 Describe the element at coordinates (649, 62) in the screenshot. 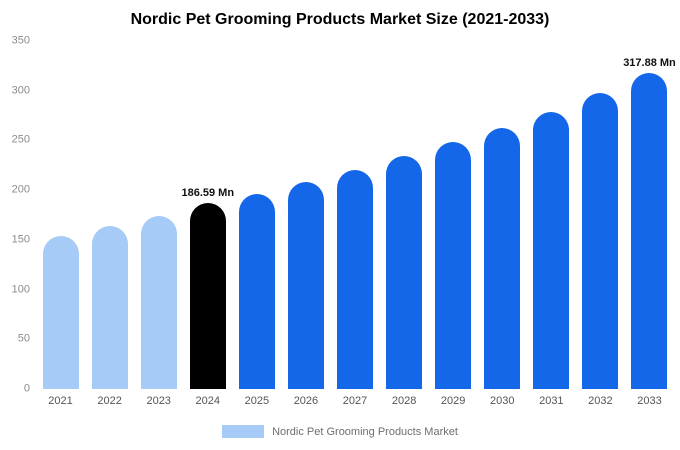

I see `bar-value-label-2033: 317.88 Mn` at that location.